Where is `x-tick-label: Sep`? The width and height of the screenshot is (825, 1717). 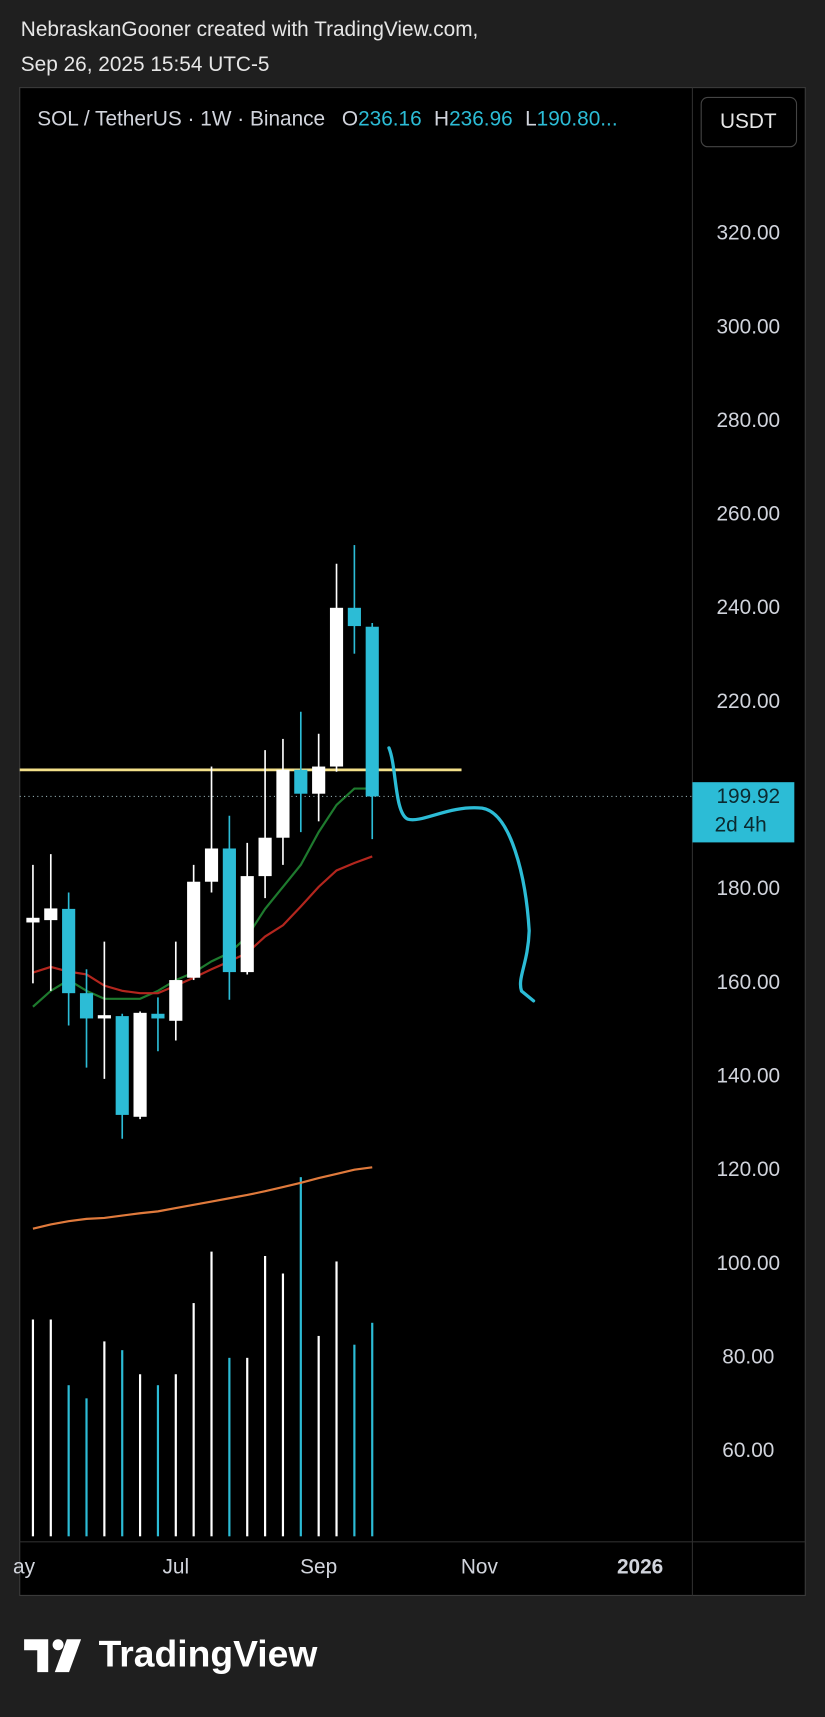
x-tick-label: Sep is located at coordinates (318, 1567).